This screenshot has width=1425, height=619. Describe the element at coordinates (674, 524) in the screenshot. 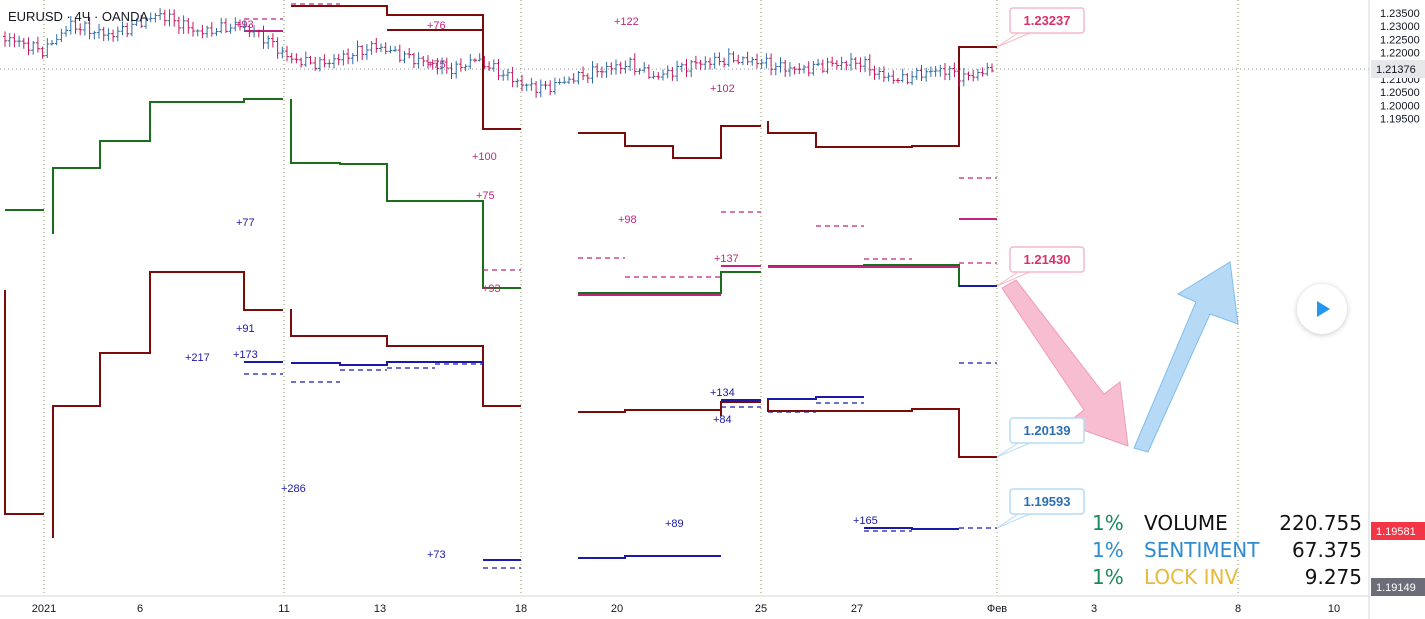

I see `annotation-label: +89` at that location.